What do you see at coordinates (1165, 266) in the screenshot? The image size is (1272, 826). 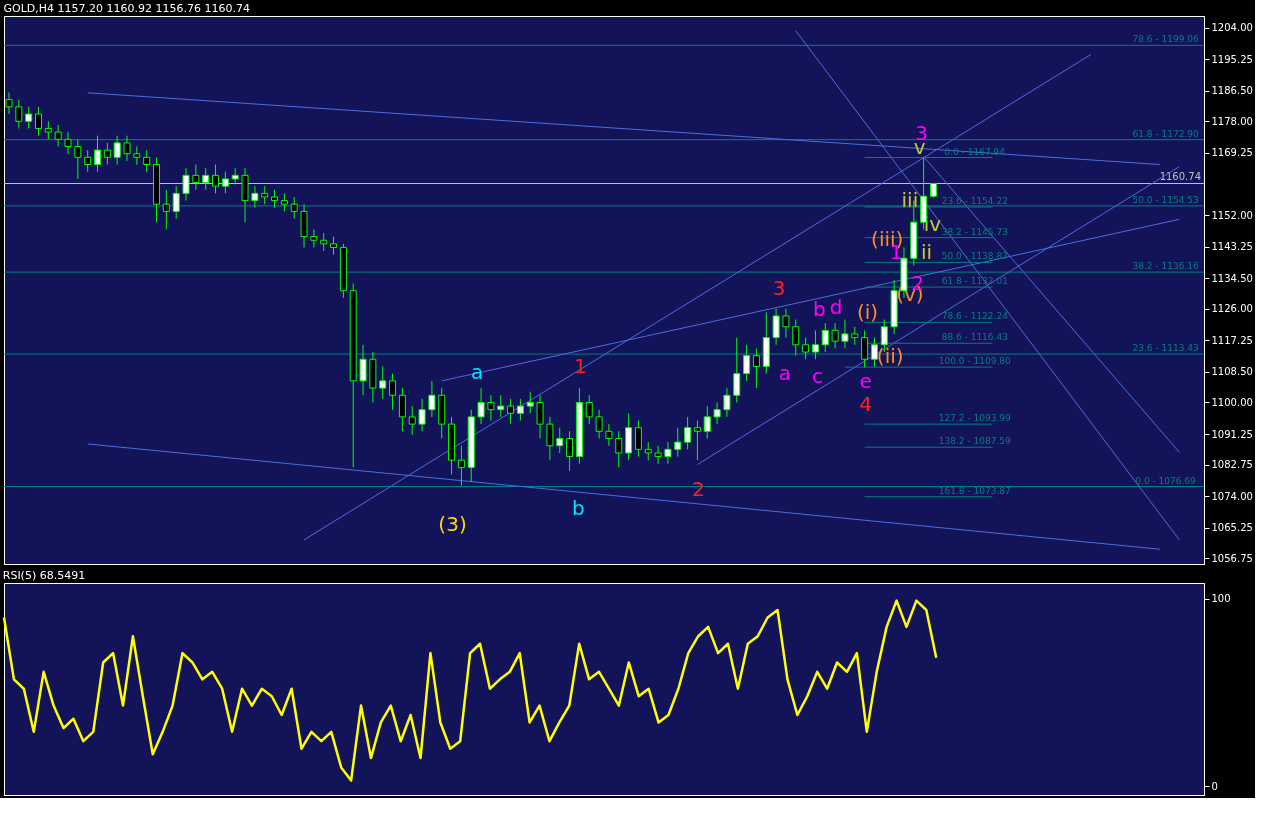 I see `annotation: 38.2 - 1136.16` at bounding box center [1165, 266].